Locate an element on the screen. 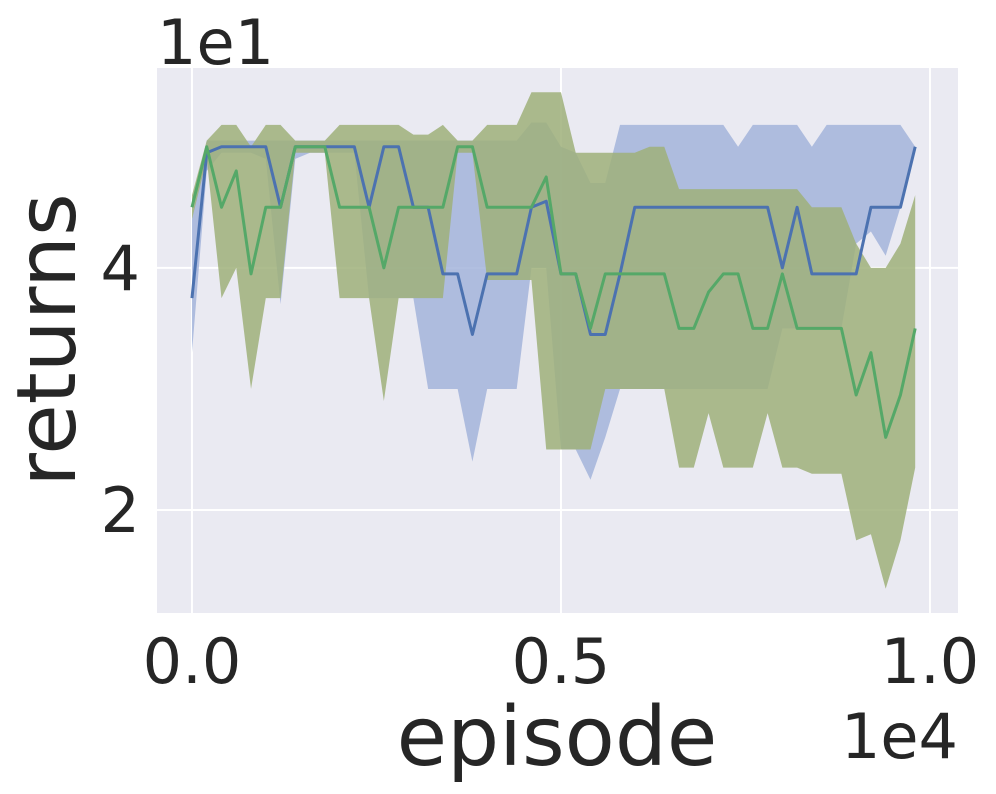 The image size is (996, 794). x-axis-label: episode is located at coordinates (557, 737).